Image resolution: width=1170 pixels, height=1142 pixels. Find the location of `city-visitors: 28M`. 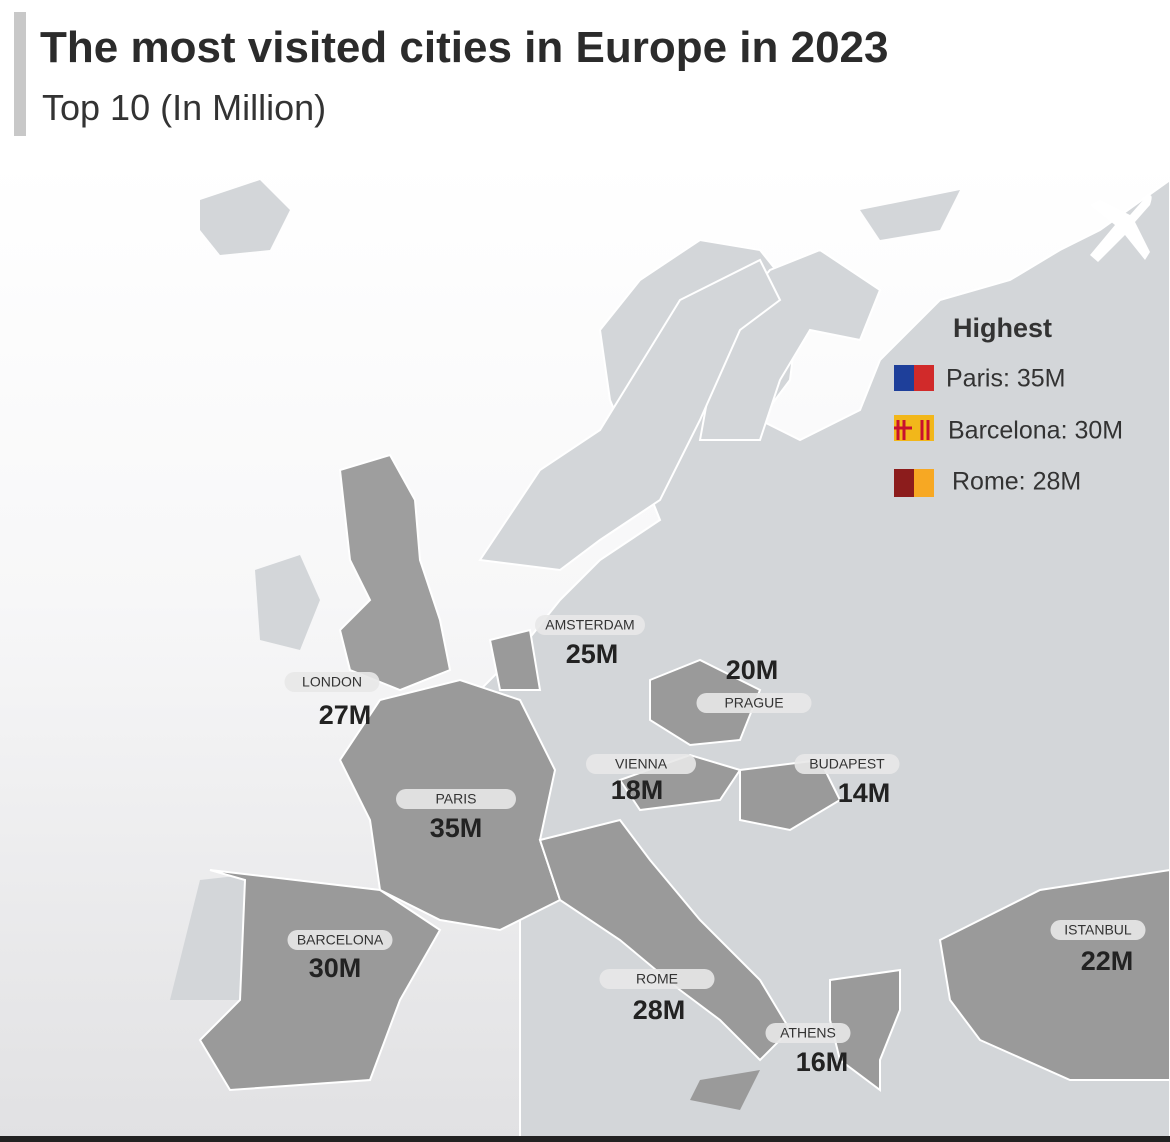

city-visitors: 28M is located at coordinates (659, 1010).